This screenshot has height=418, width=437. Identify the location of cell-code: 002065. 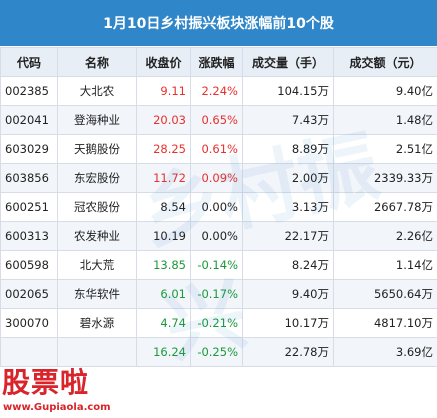
(29, 294).